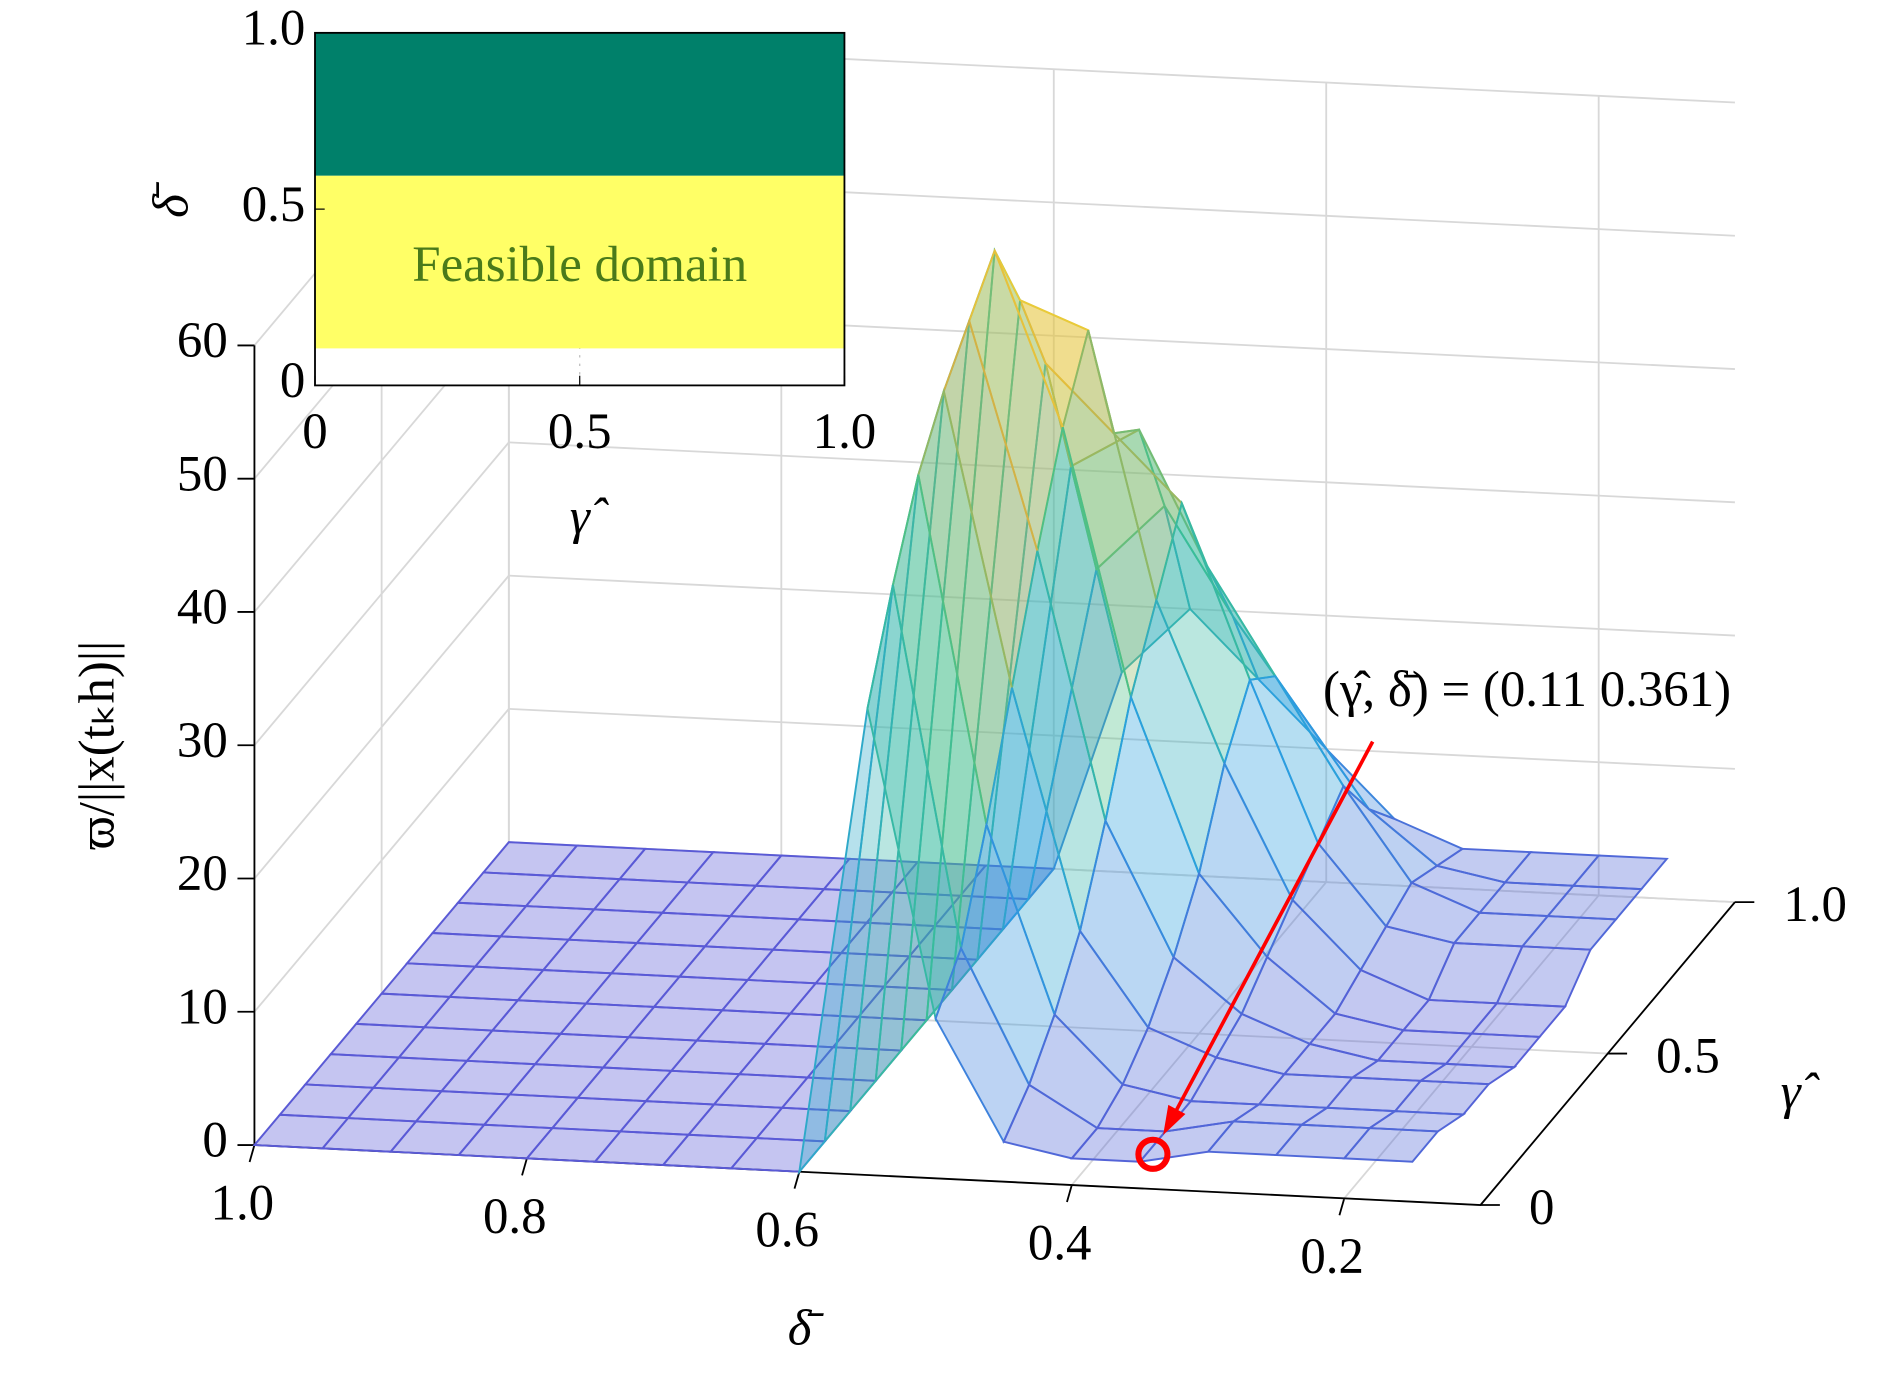  What do you see at coordinates (515, 1217) in the screenshot?
I see `x-tick-label: 0.8` at bounding box center [515, 1217].